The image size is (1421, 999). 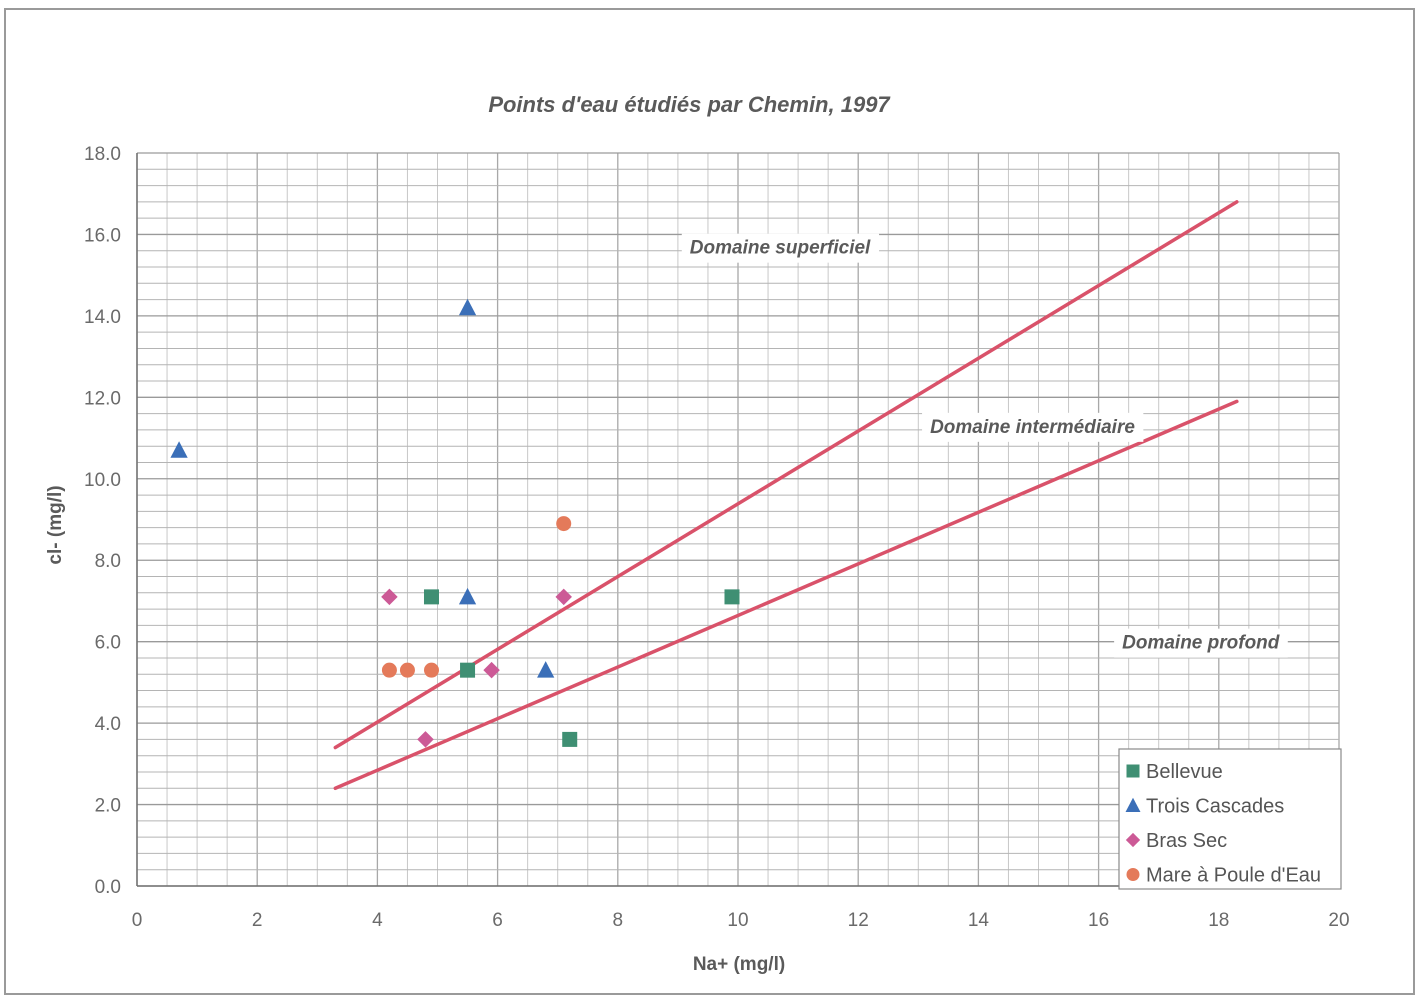 What do you see at coordinates (1218, 920) in the screenshot?
I see `x-tick-label: 18` at bounding box center [1218, 920].